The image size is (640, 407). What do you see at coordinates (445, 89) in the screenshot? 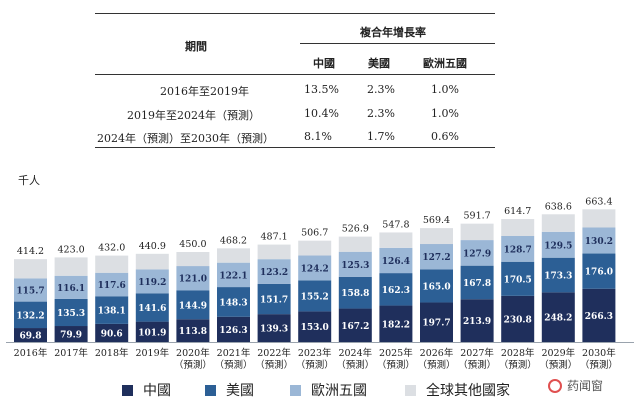
I see `table-cell: 1.0%` at bounding box center [445, 89].